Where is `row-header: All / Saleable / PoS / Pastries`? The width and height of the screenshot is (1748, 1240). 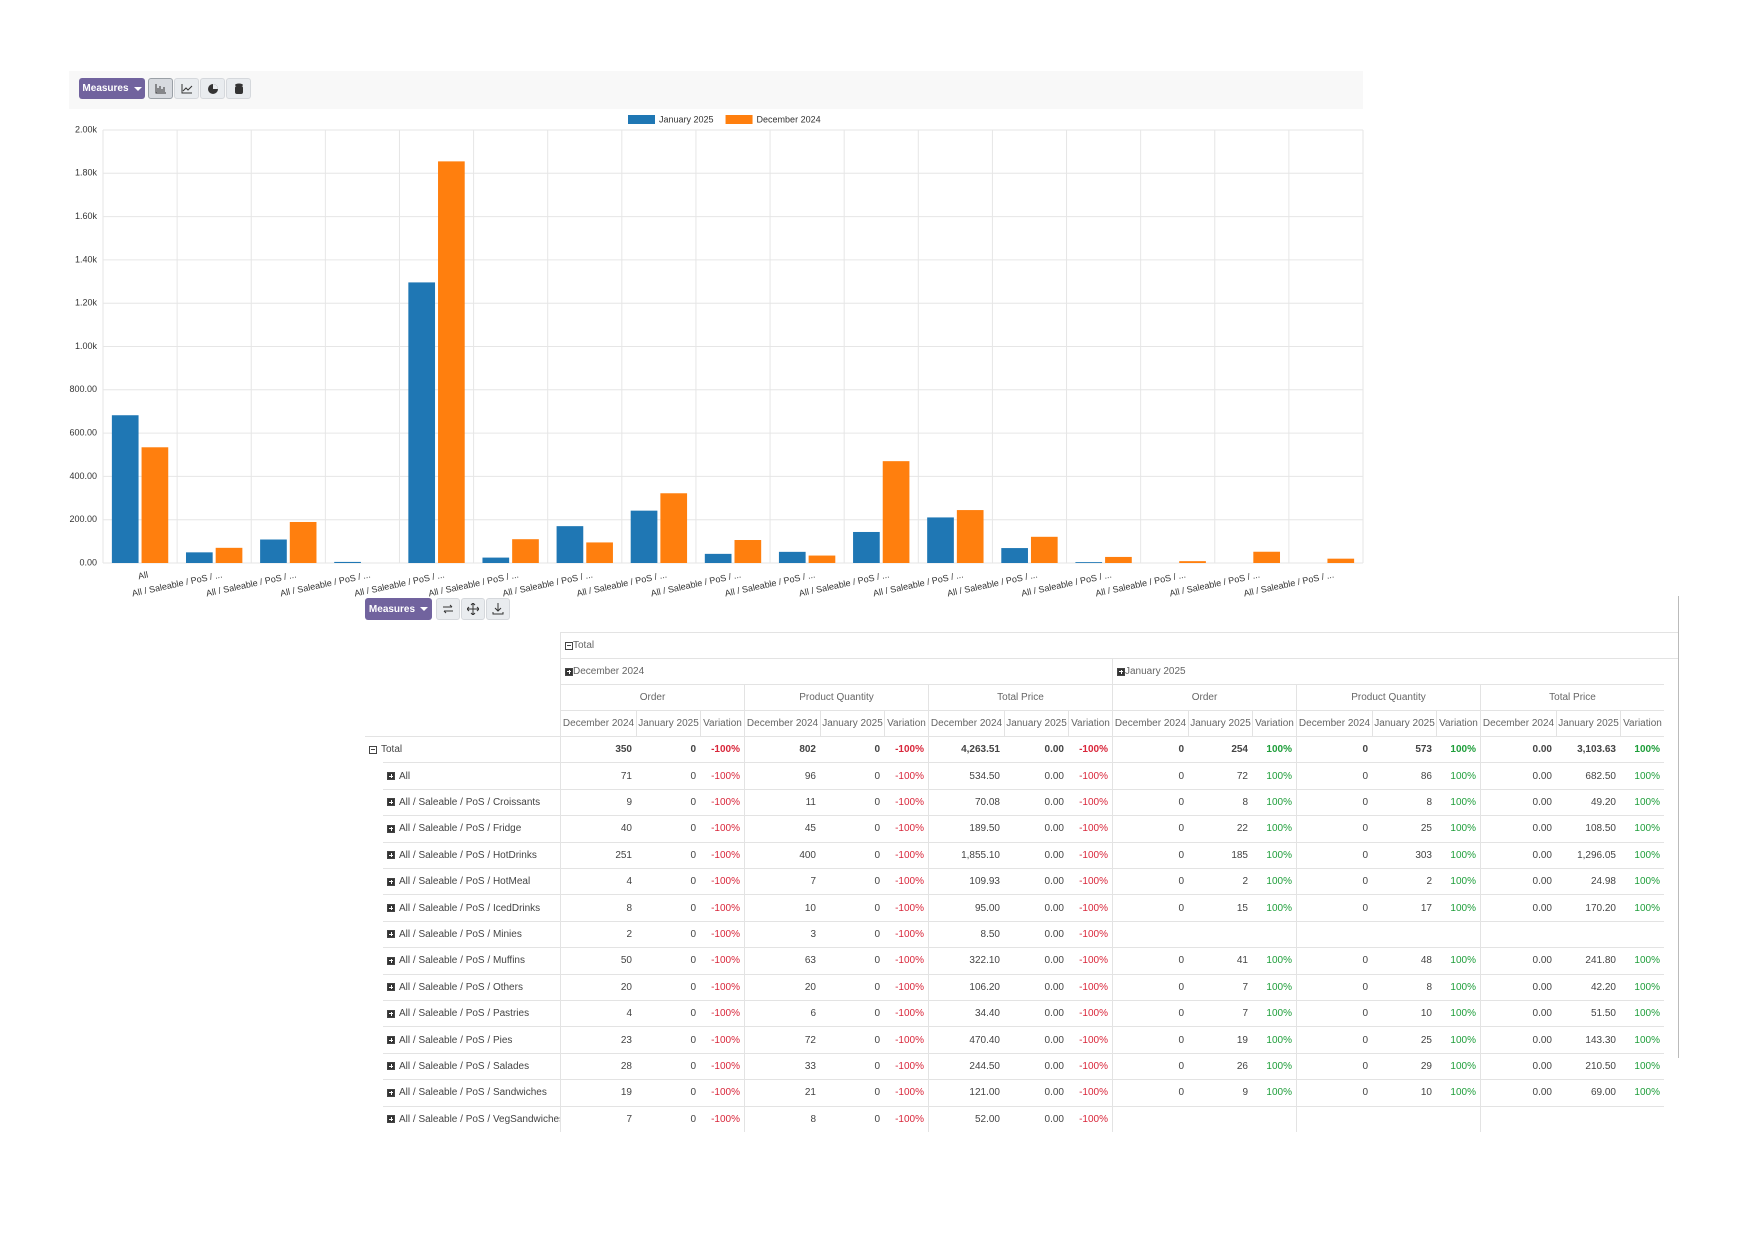 row-header: All / Saleable / PoS / Pastries is located at coordinates (471, 1013).